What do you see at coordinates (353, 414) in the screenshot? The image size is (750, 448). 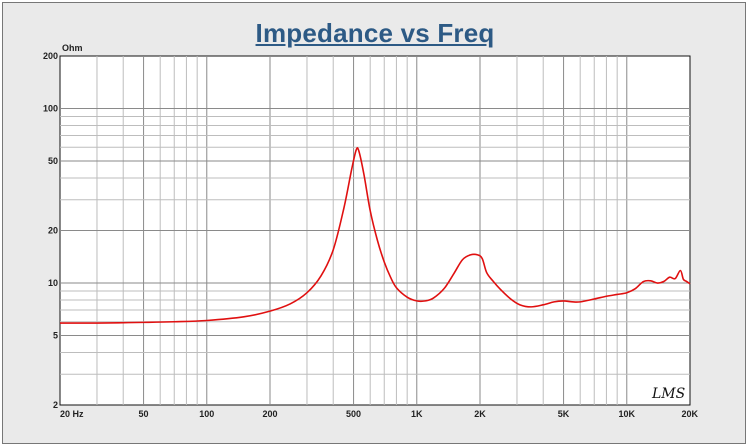 I see `x-tick-label: 500` at bounding box center [353, 414].